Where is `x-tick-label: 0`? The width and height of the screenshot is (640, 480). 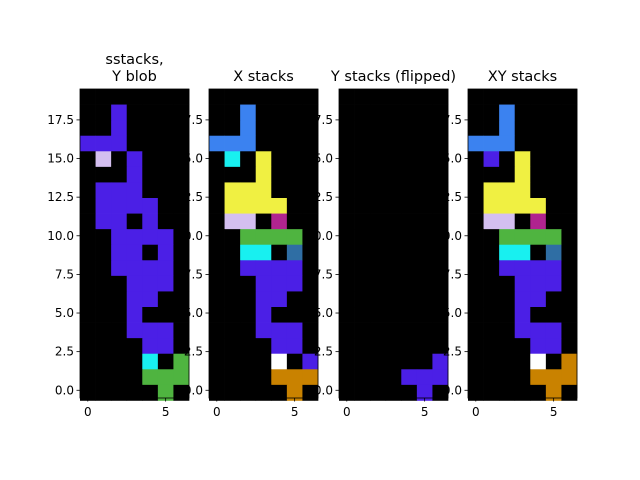
x-tick-label: 0 is located at coordinates (88, 412).